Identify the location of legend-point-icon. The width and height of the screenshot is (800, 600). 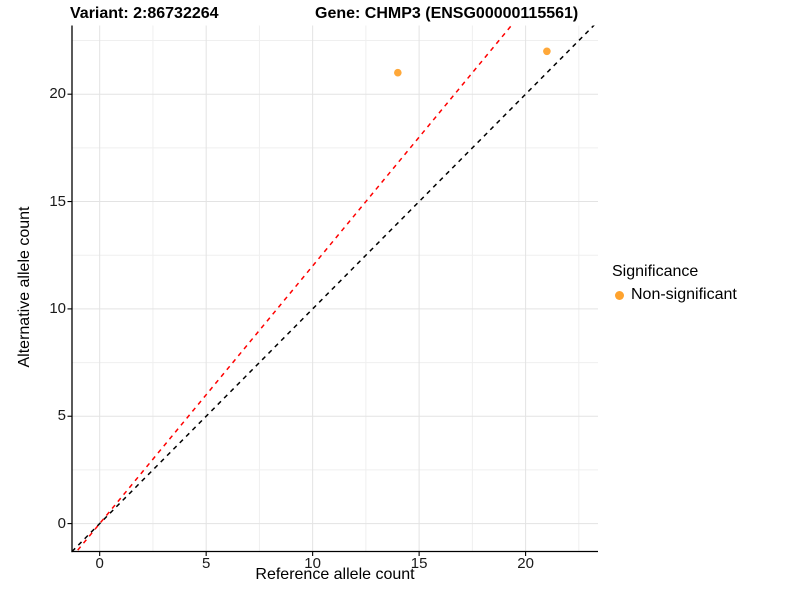
(619, 295).